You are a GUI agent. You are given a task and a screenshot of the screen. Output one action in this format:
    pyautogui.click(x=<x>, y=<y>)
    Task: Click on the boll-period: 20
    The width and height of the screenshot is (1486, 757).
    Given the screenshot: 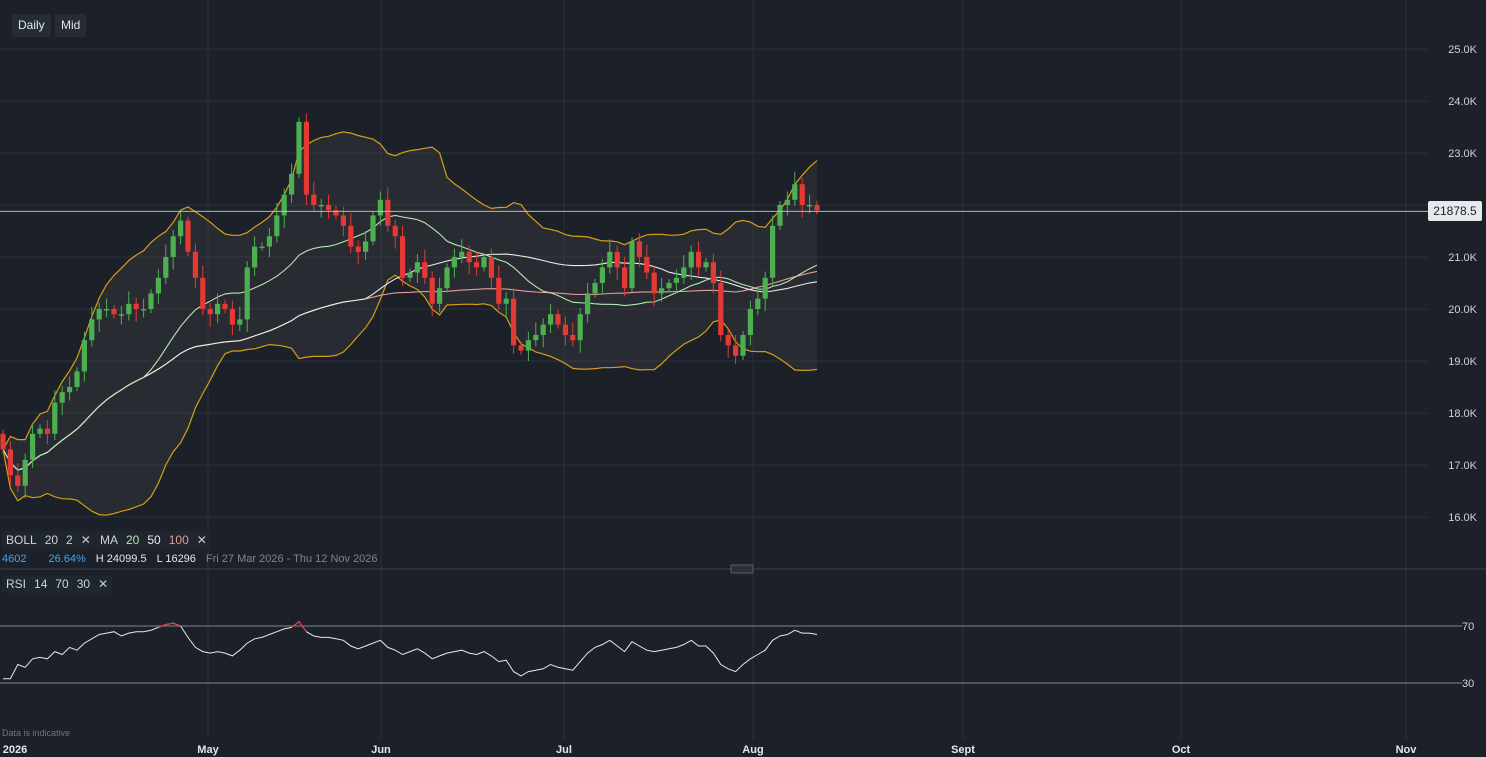 What is the action you would take?
    pyautogui.click(x=51, y=540)
    